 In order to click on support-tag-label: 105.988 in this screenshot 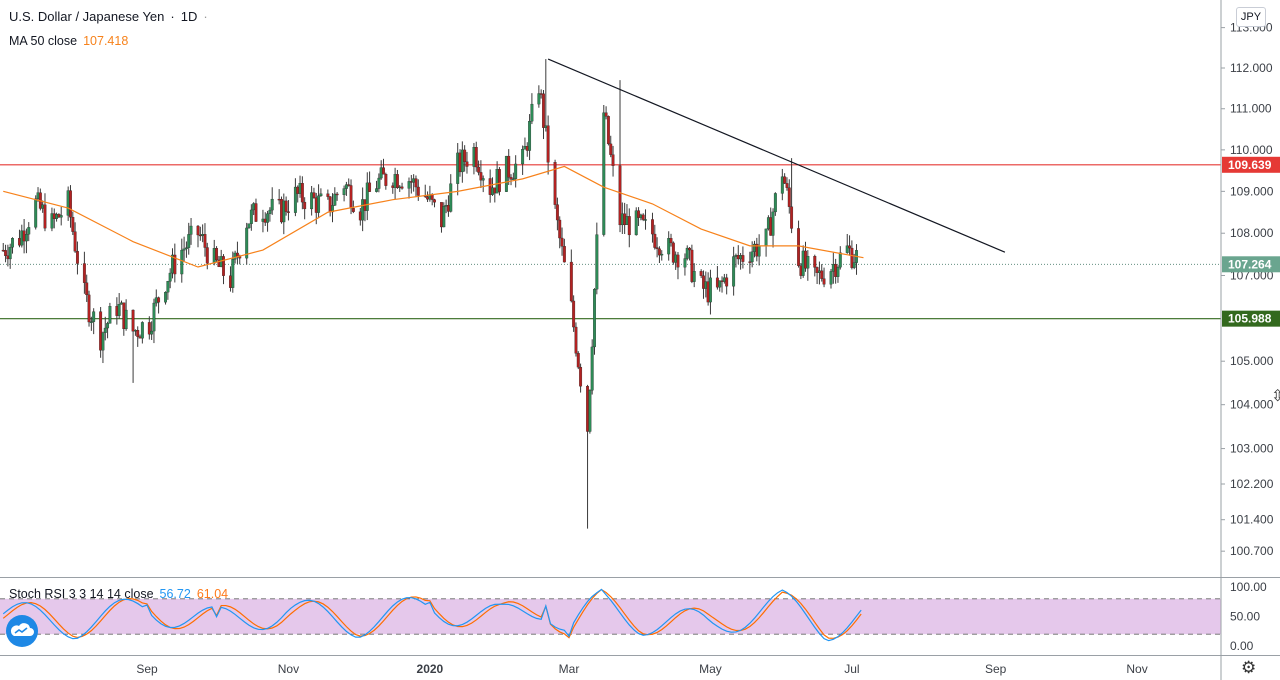, I will do `click(1250, 319)`.